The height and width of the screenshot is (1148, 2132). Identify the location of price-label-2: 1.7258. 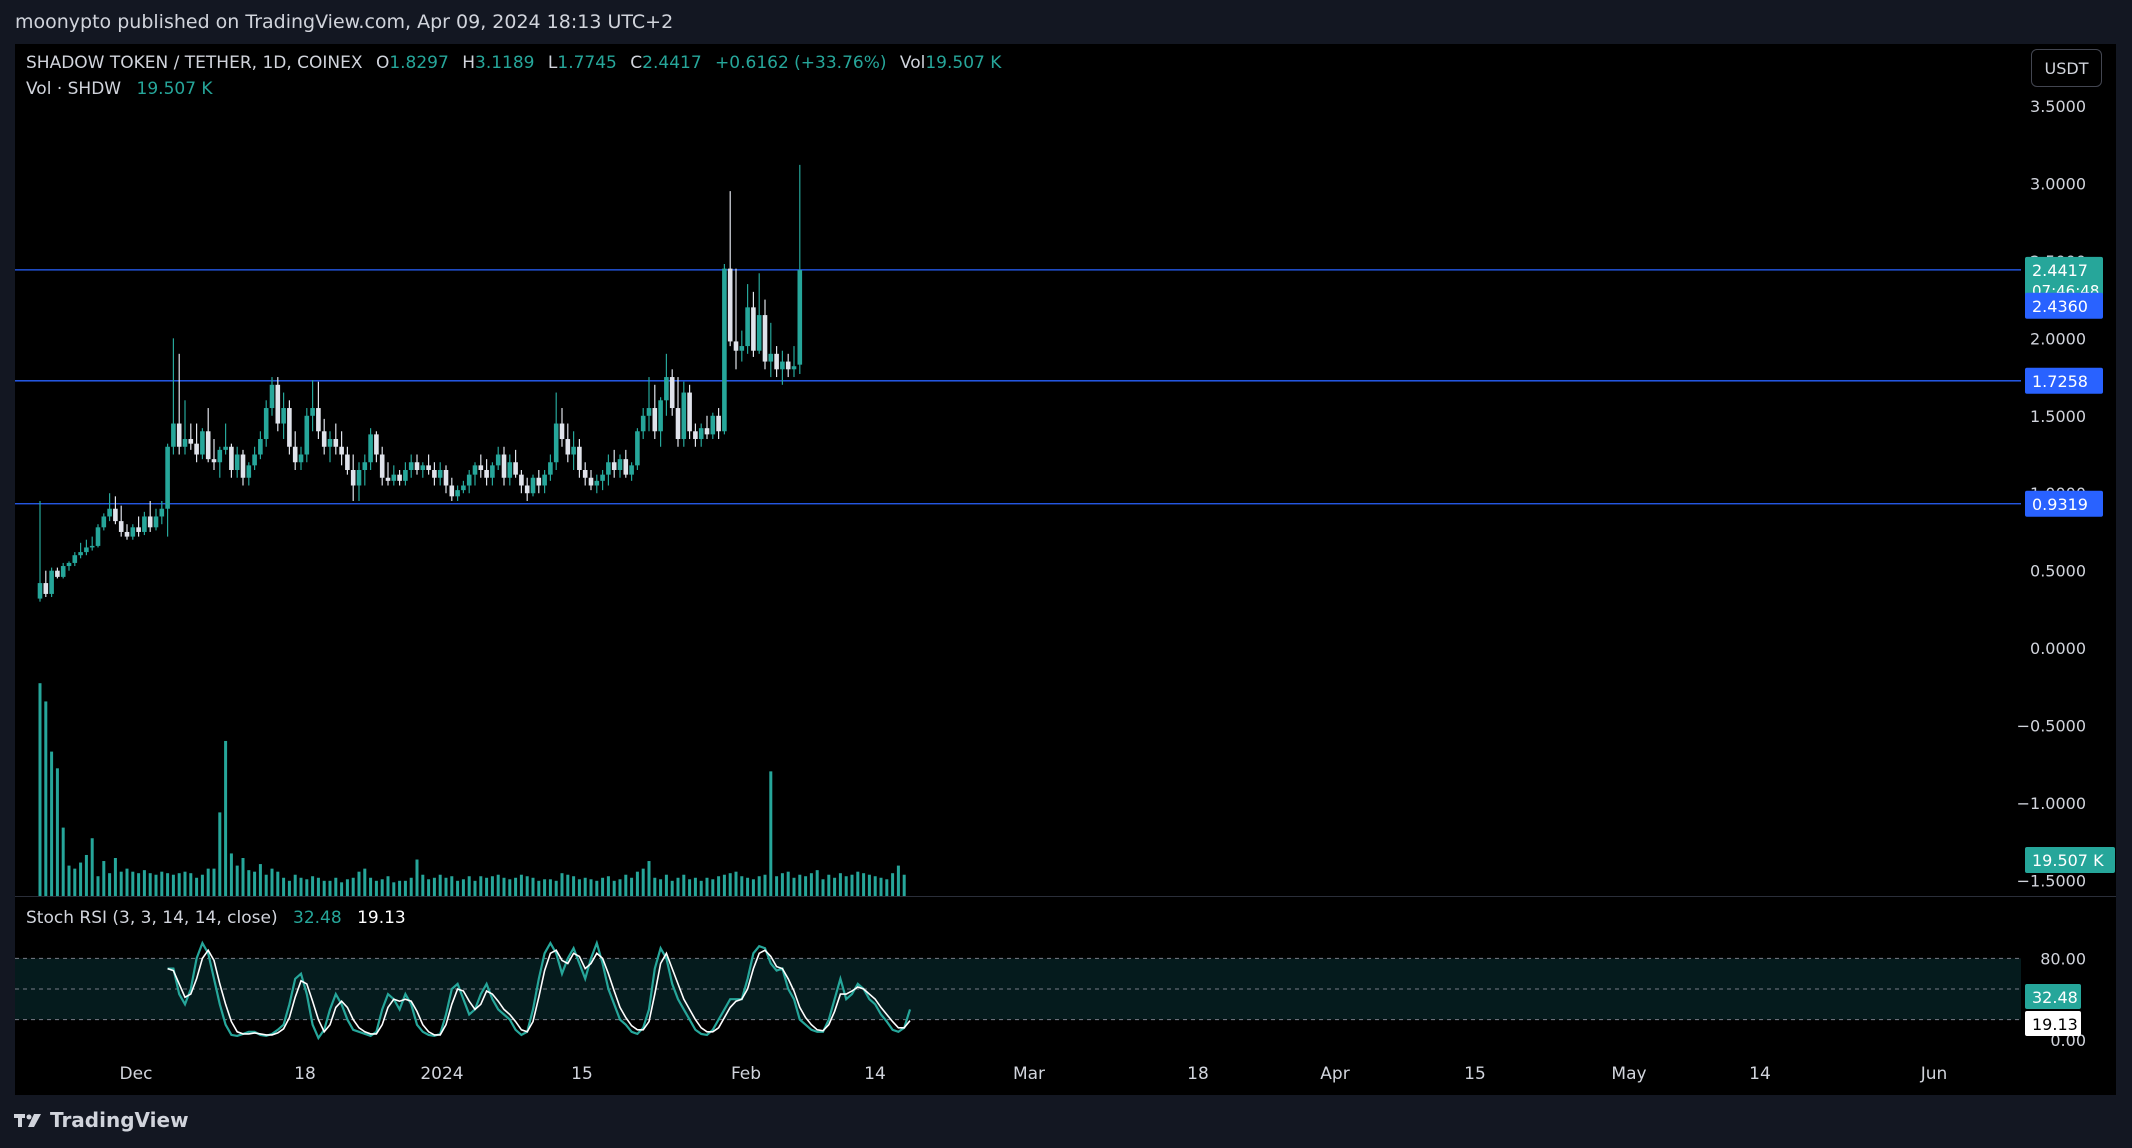
(2064, 380).